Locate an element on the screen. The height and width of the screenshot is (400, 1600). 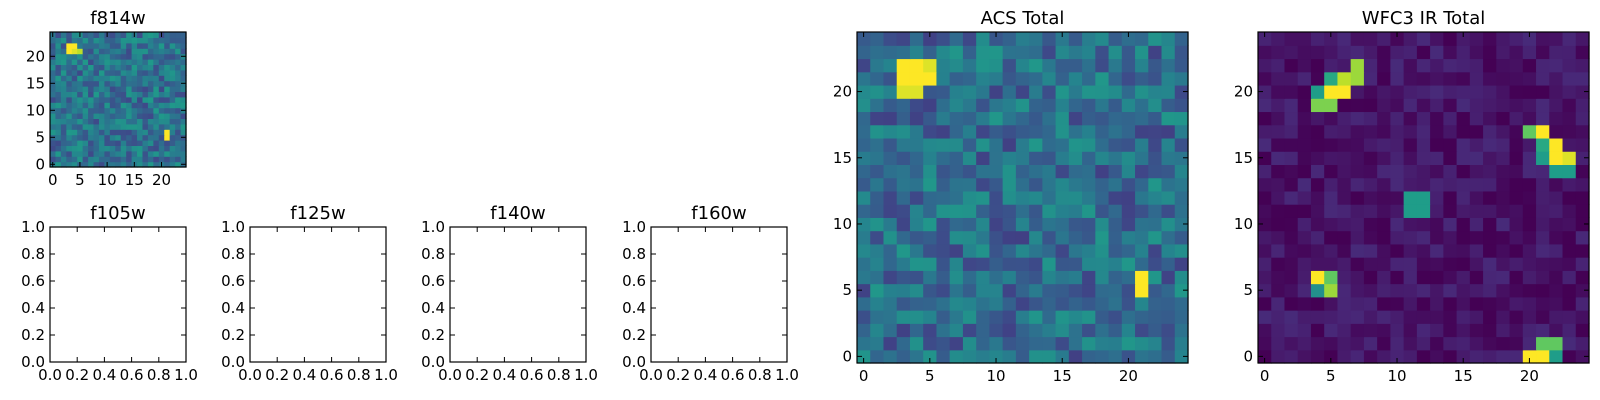
x-tick-label: 0.4 is located at coordinates (104, 375).